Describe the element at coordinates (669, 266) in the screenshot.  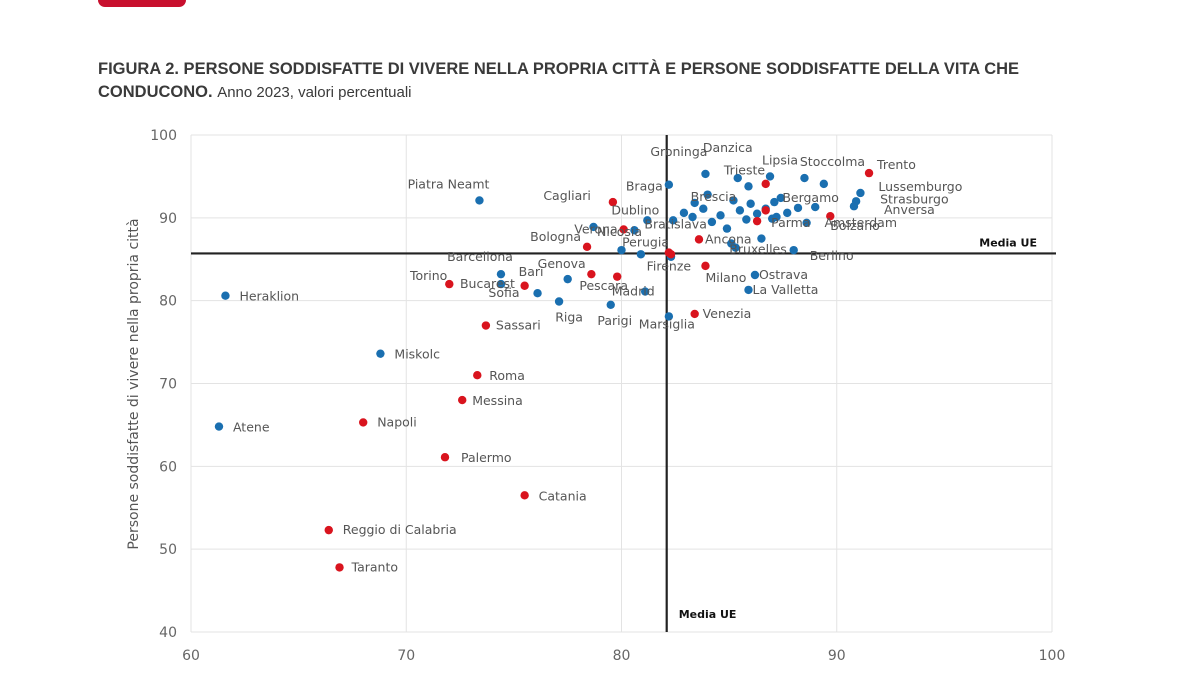
I see `point-label: Firenze` at that location.